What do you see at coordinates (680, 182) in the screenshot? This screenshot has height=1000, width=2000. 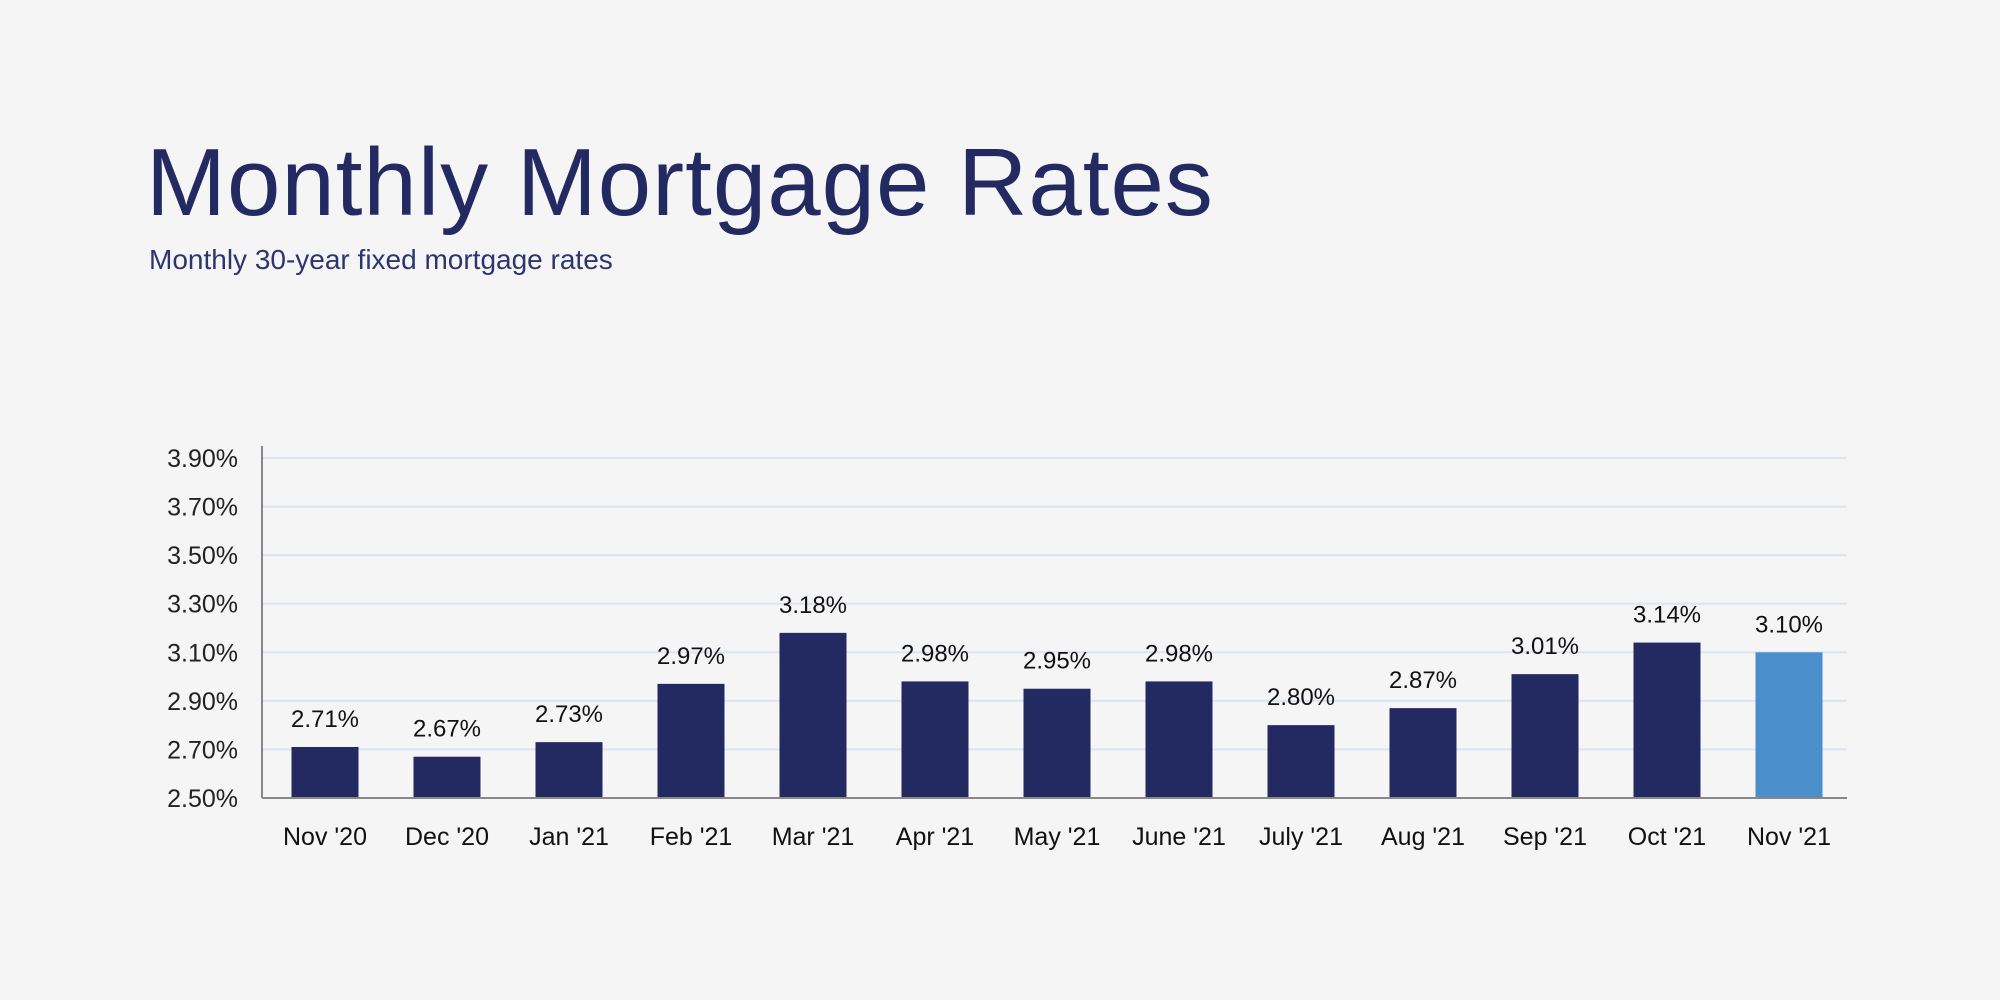 I see `chart-title: Monthly Mortgage Rates` at bounding box center [680, 182].